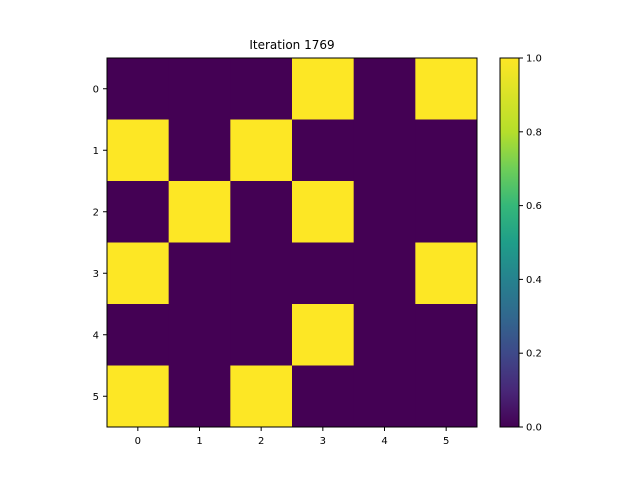  Describe the element at coordinates (261, 150) in the screenshot. I see `heatmap-cell-r1-c2` at that location.